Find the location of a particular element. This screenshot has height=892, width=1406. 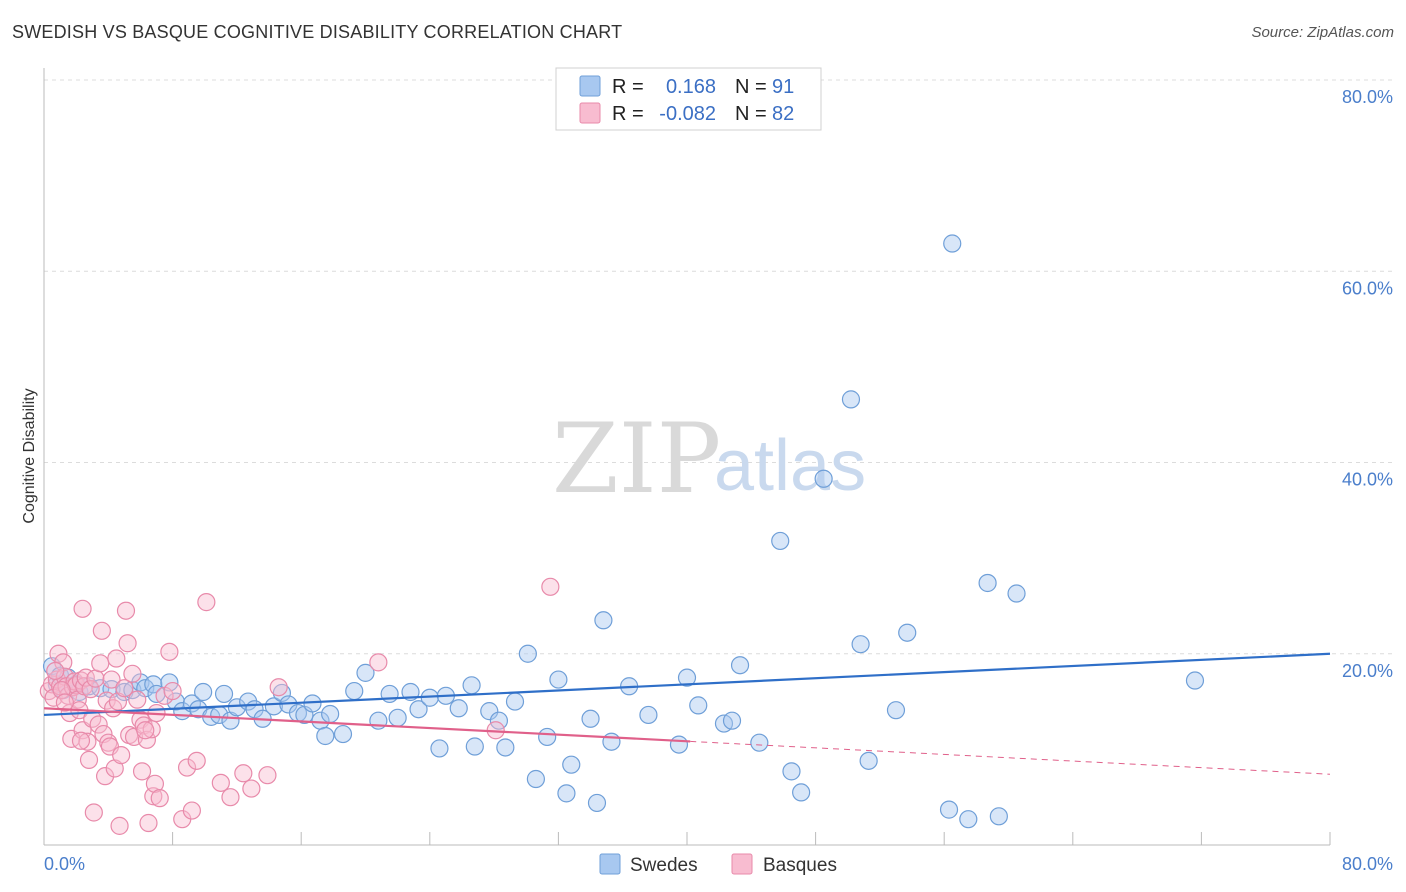

y-axis-label: Cognitive Disability is located at coordinates (29, 455).